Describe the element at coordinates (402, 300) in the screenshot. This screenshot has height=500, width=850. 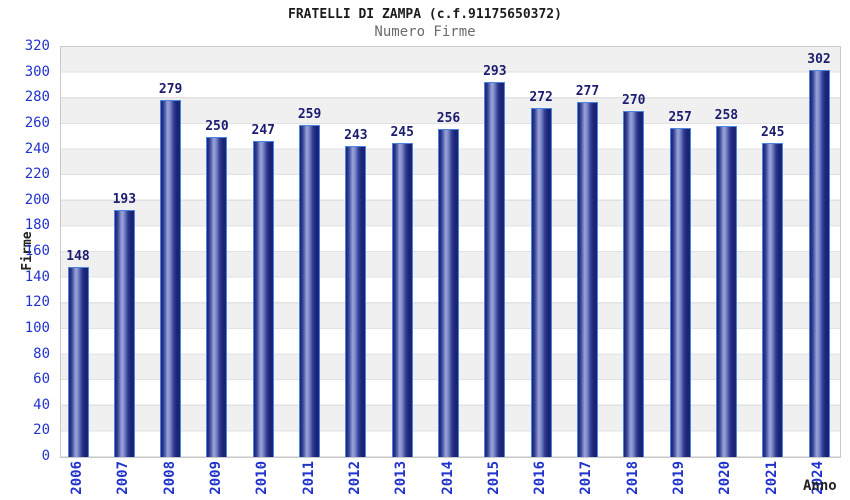
I see `bar-2013` at that location.